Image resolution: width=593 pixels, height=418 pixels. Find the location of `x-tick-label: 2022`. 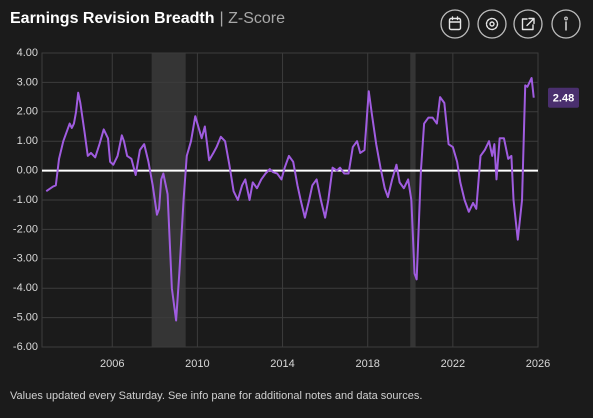

x-tick-label: 2022 is located at coordinates (453, 364).